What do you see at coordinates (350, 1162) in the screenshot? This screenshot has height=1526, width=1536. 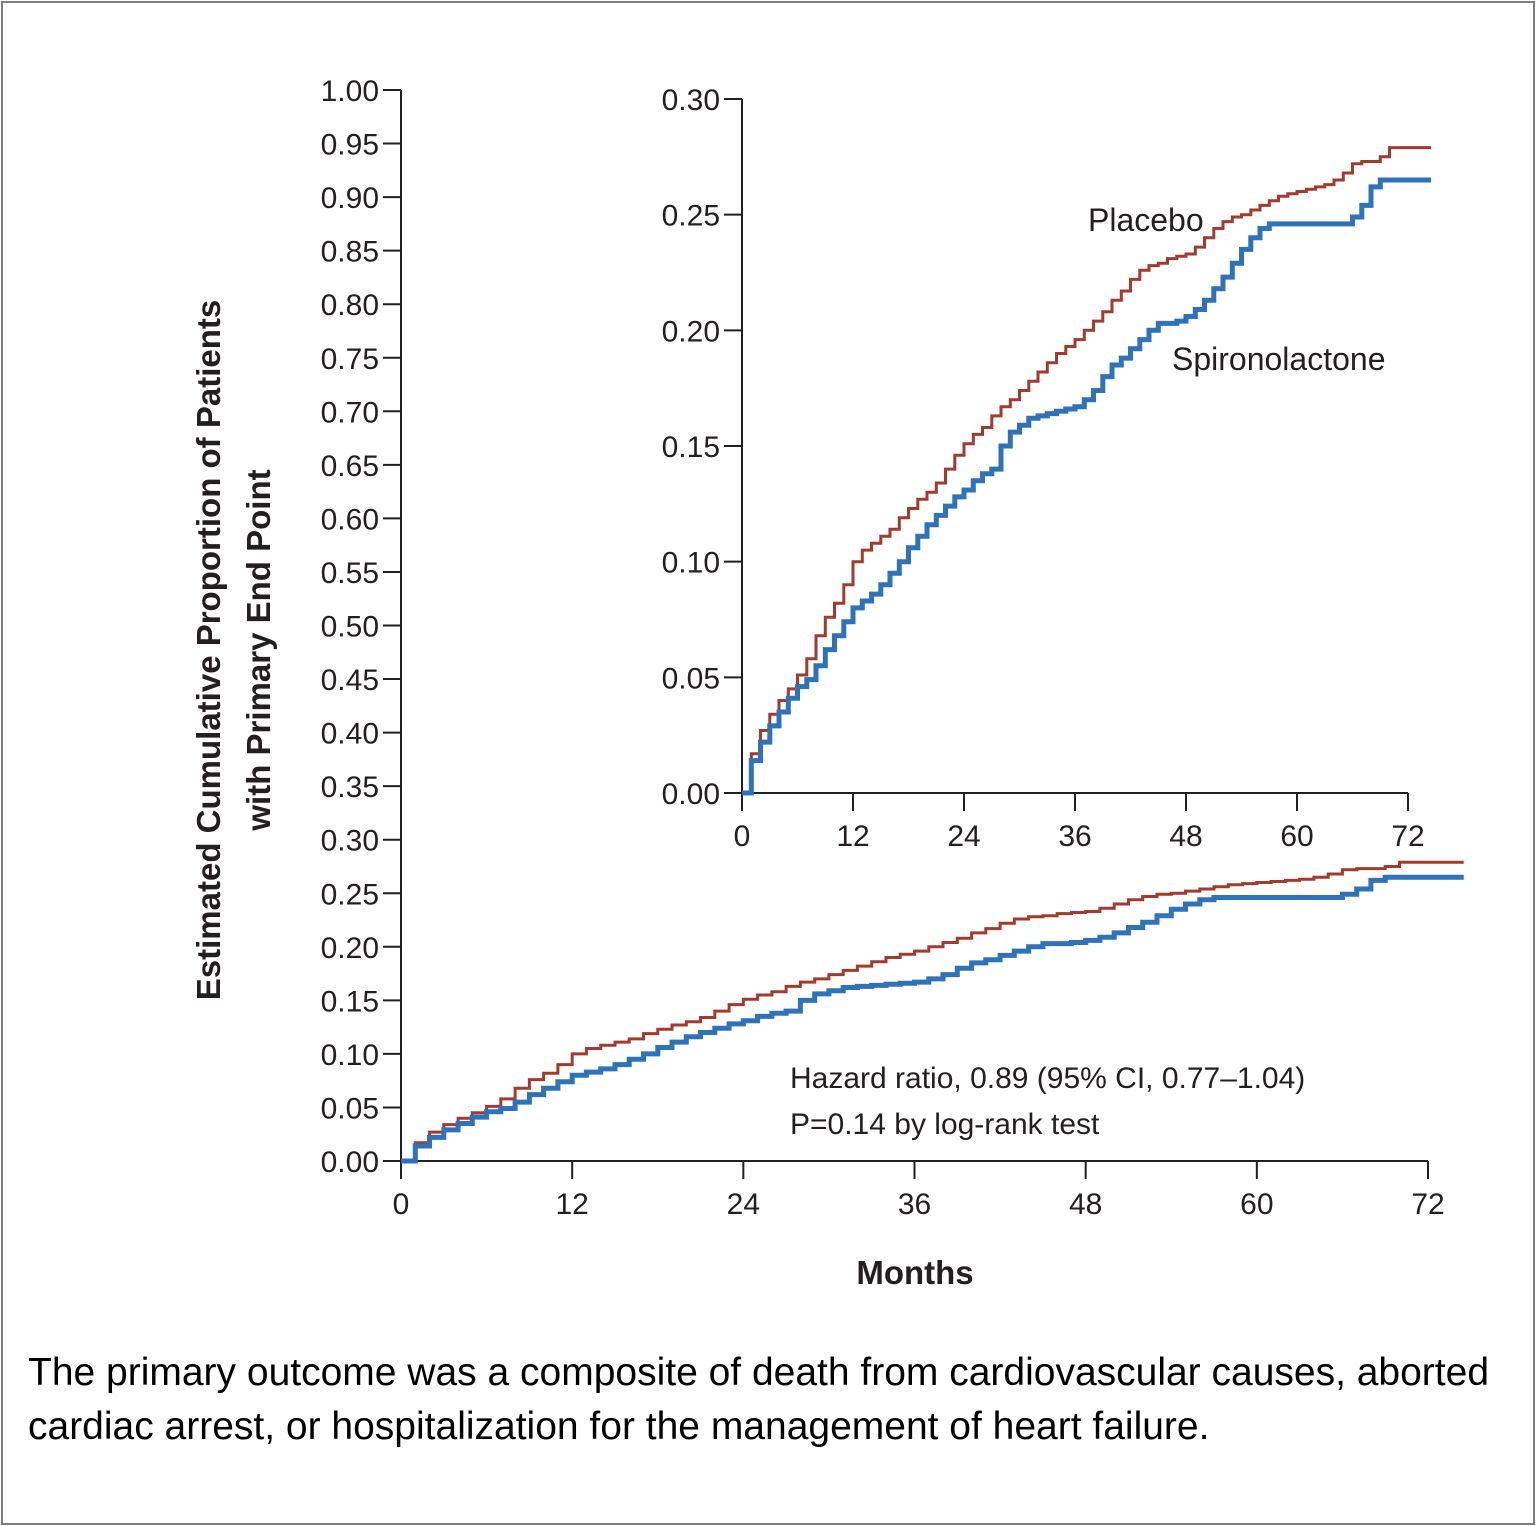 I see `main-y-tick-label: 0.00` at bounding box center [350, 1162].